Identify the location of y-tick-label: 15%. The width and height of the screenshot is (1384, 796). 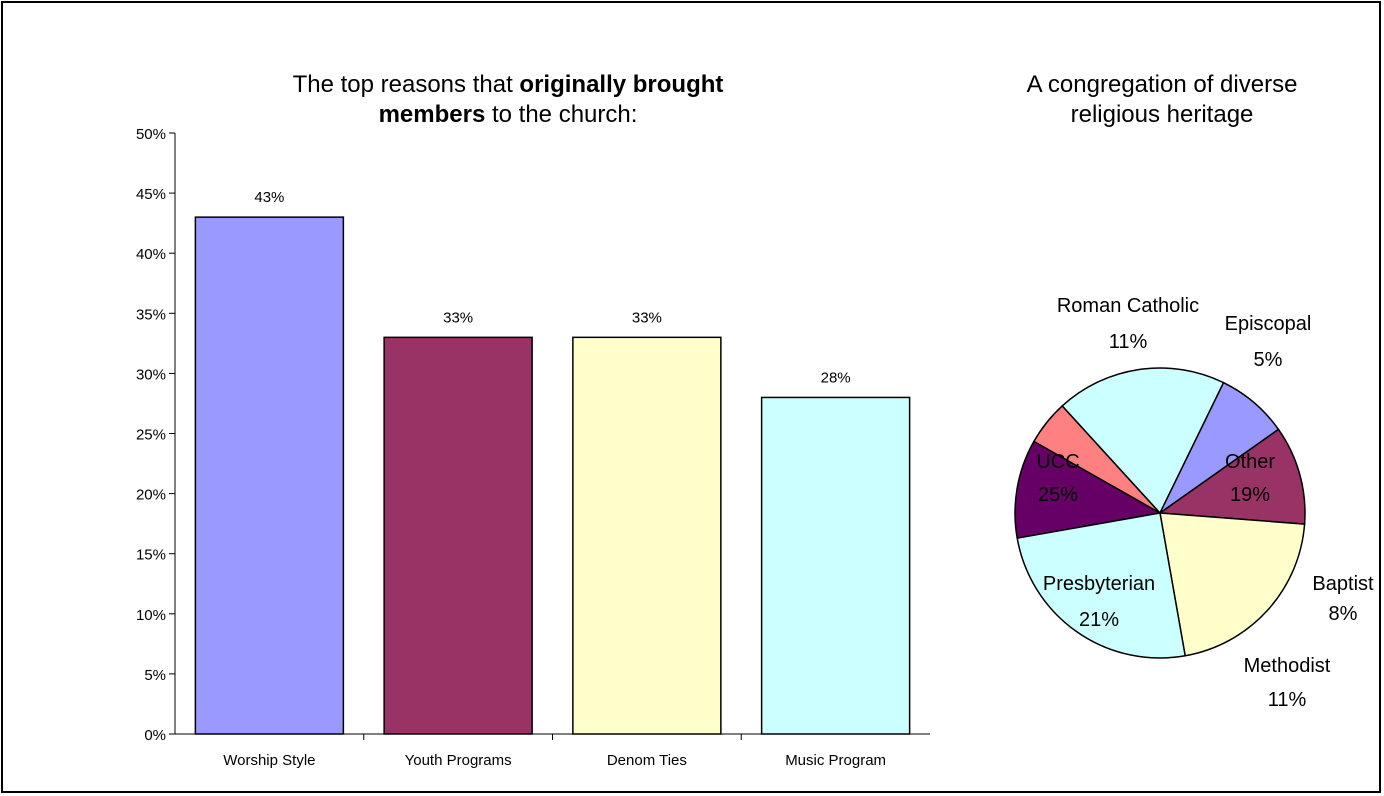
(151, 555).